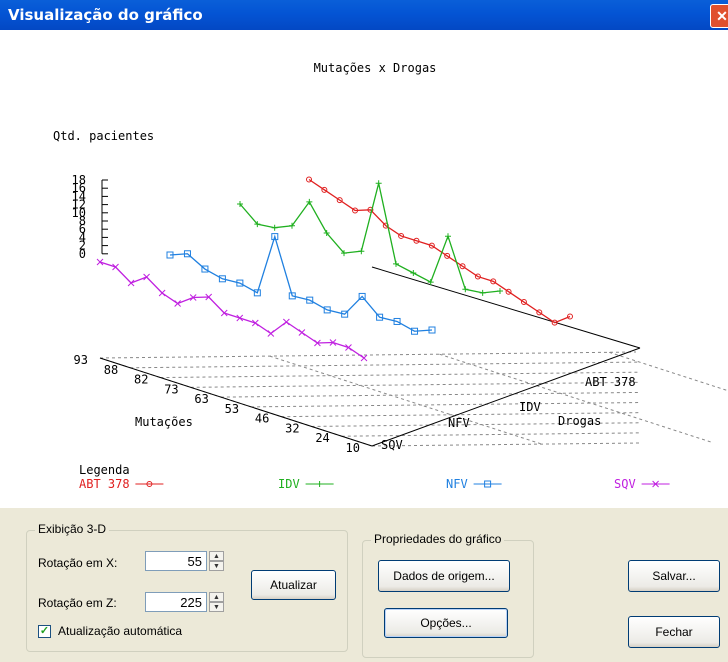  I want to click on z-tick-label: IDV, so click(530, 407).